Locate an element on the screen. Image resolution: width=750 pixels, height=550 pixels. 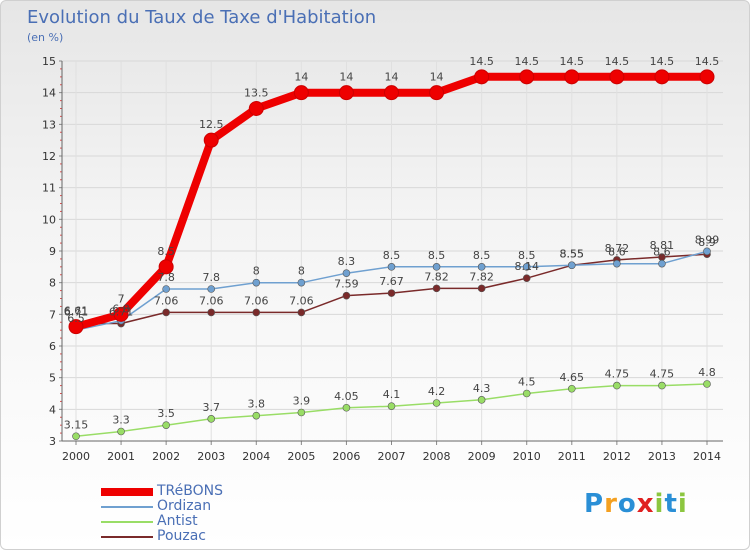
x-tick-label: 2009 is located at coordinates (482, 456).